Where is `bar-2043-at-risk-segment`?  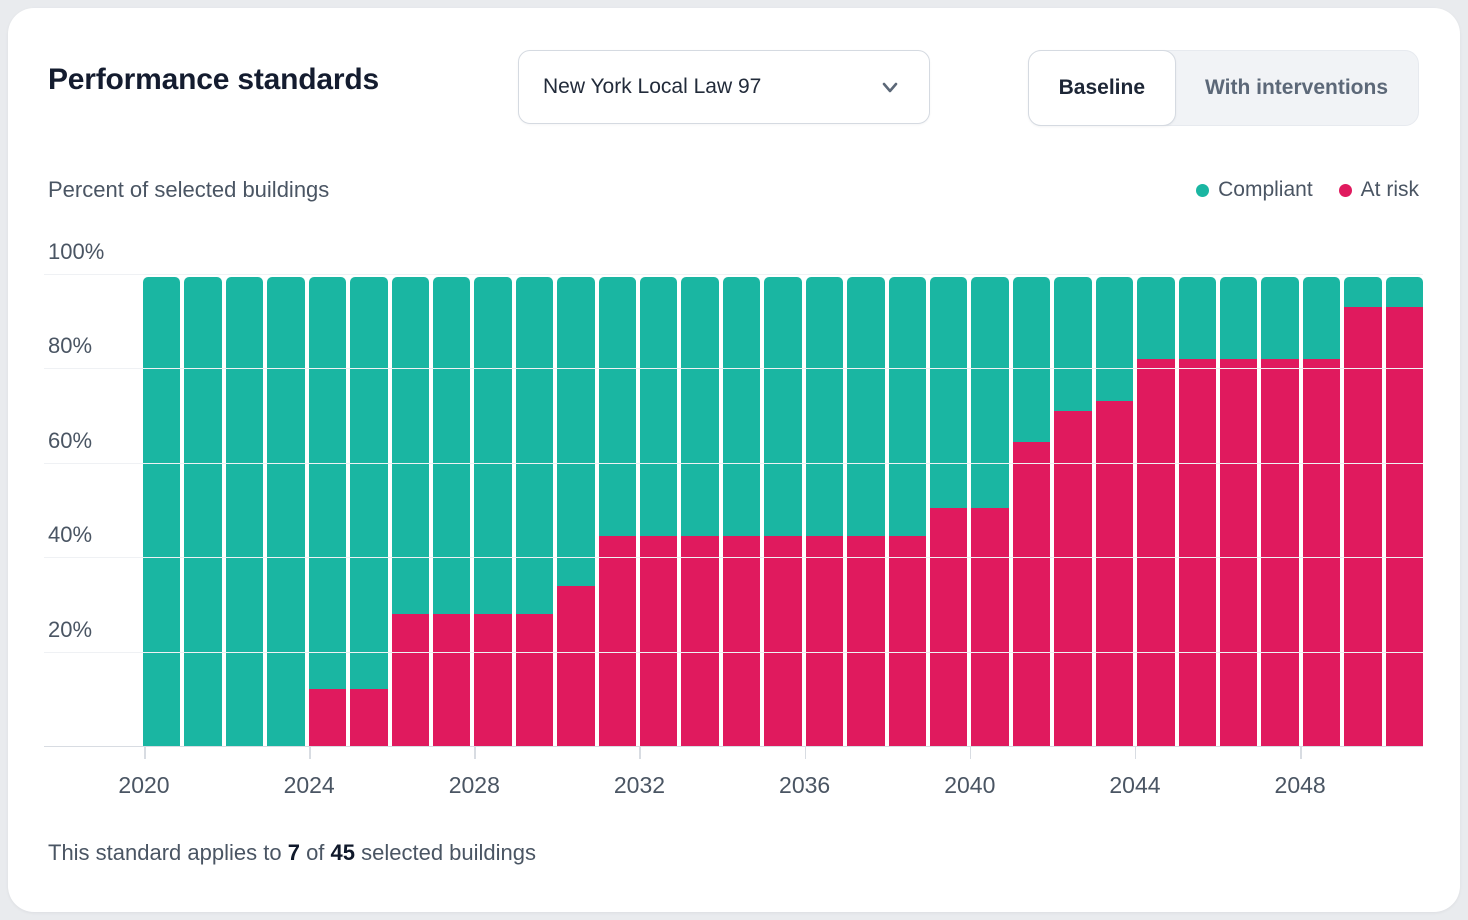
bar-2043-at-risk-segment is located at coordinates (1114, 573).